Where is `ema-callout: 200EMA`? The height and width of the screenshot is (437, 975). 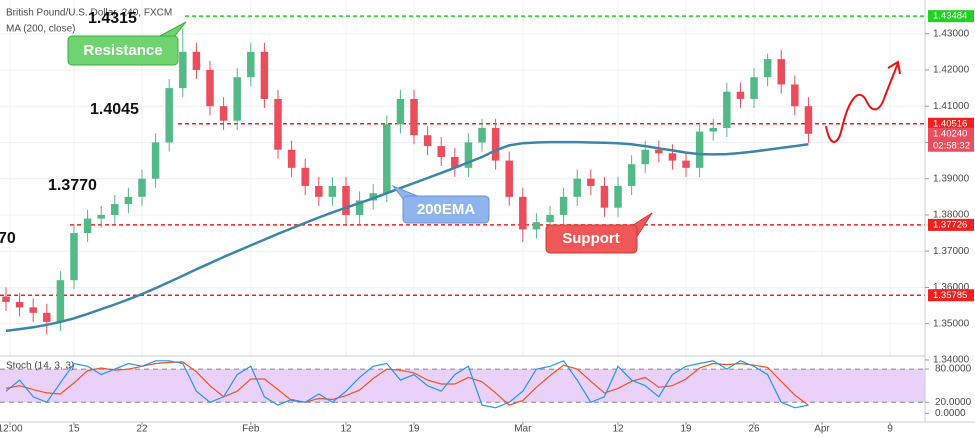
ema-callout: 200EMA is located at coordinates (440, 204).